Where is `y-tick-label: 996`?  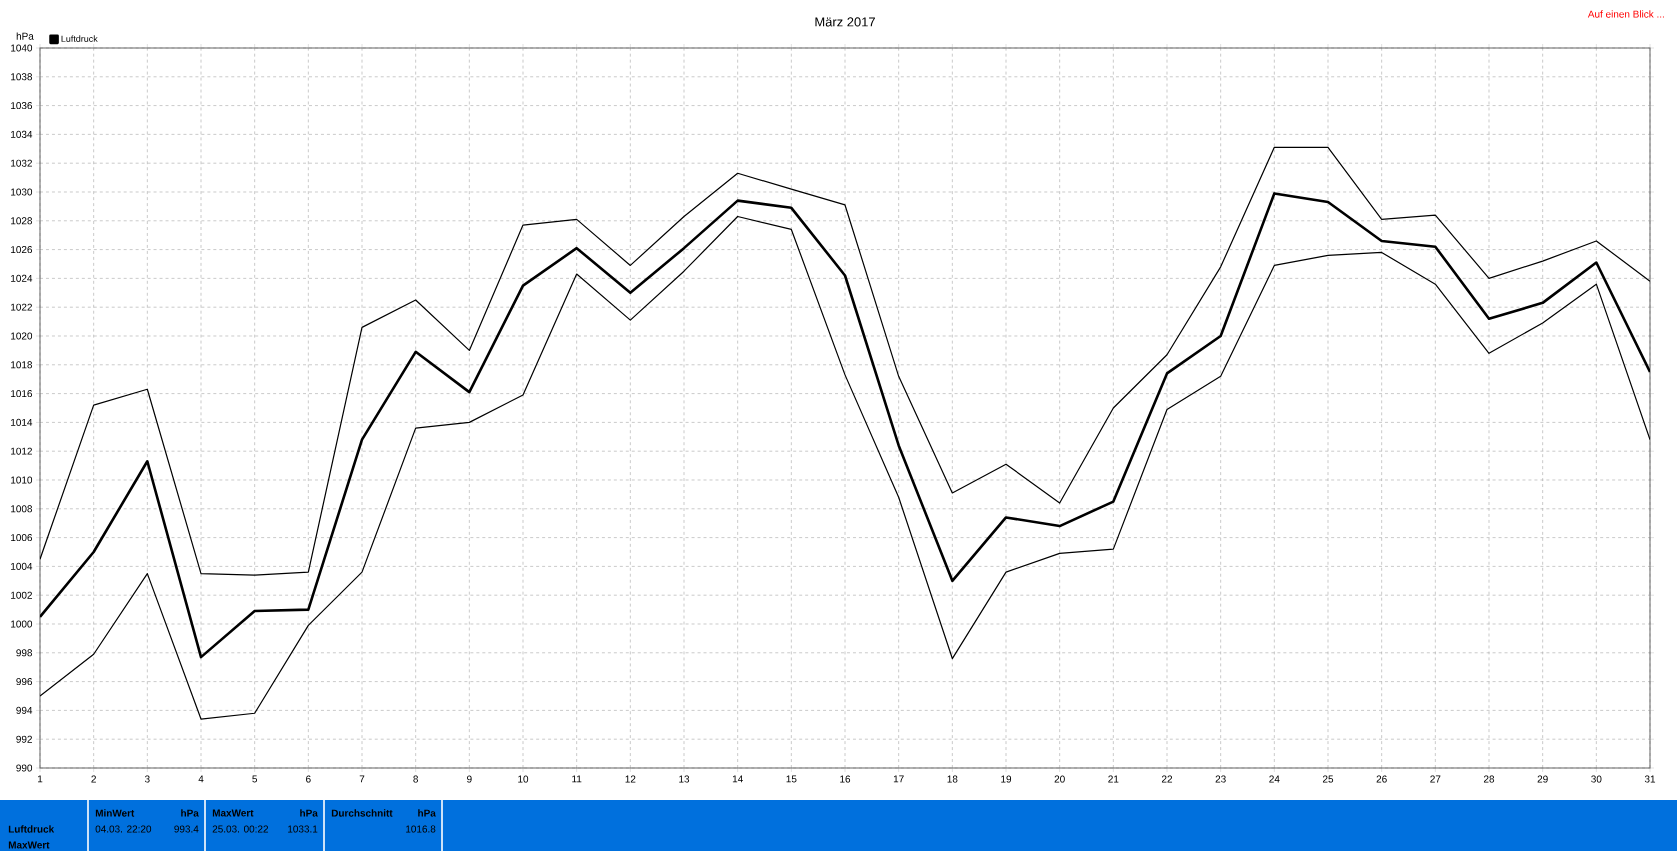
y-tick-label: 996 is located at coordinates (24, 682).